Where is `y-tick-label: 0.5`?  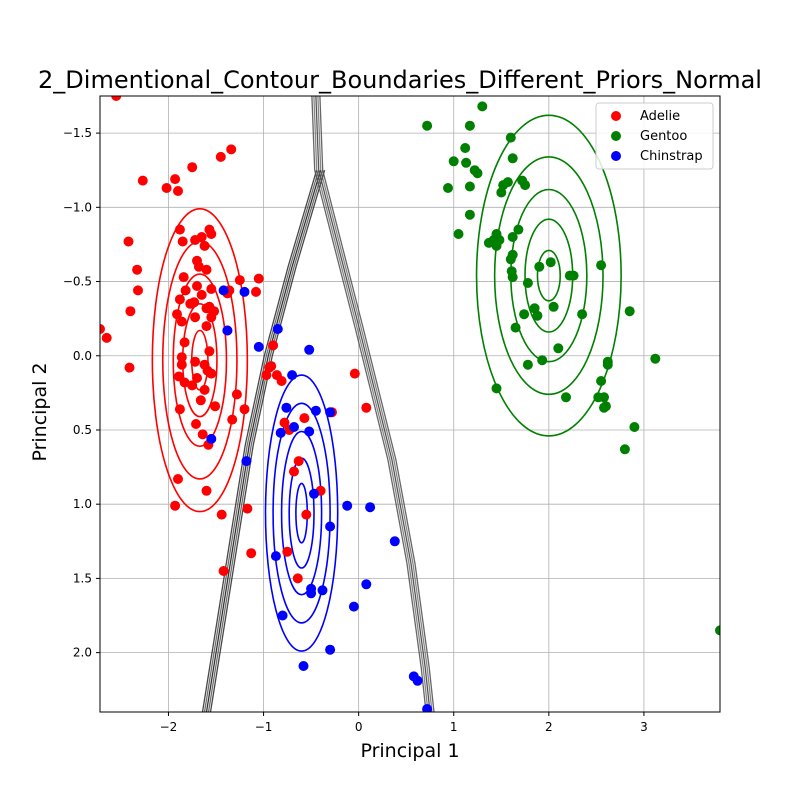 y-tick-label: 0.5 is located at coordinates (82, 430).